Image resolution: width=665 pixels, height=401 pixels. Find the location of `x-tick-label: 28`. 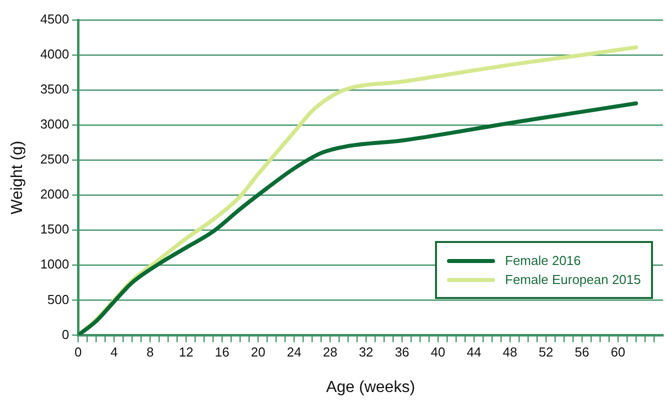

x-tick-label: 28 is located at coordinates (330, 352).